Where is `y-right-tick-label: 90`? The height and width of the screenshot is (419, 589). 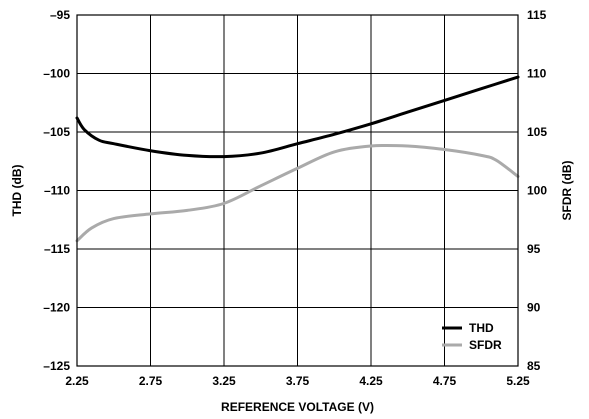 y-right-tick-label: 90 is located at coordinates (534, 308).